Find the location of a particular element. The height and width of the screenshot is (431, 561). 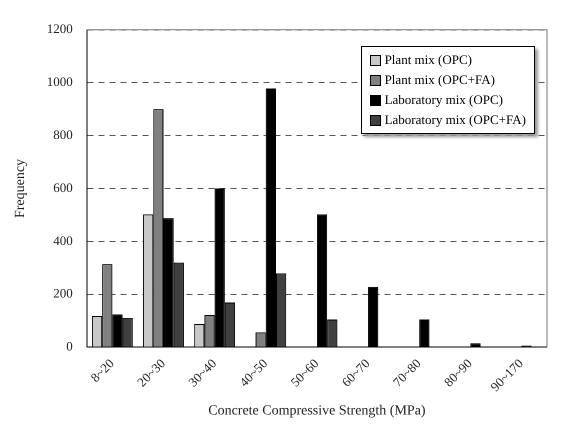

y-tick-label: 400 is located at coordinates (63, 240).